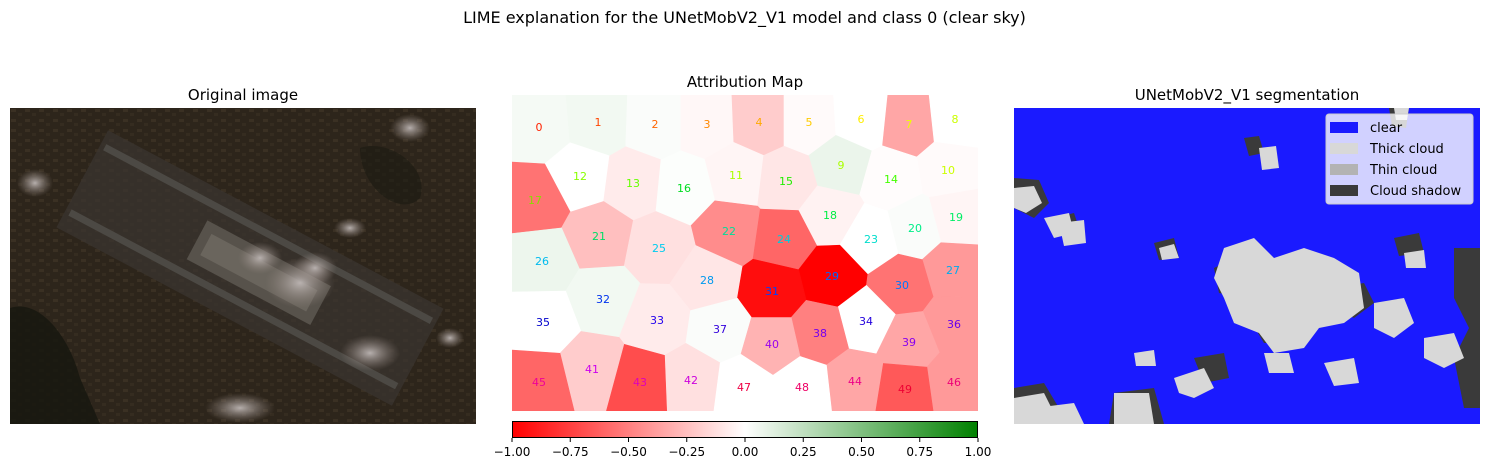 This screenshot has height=471, width=1489. Describe the element at coordinates (745, 429) in the screenshot. I see `colorbar` at that location.